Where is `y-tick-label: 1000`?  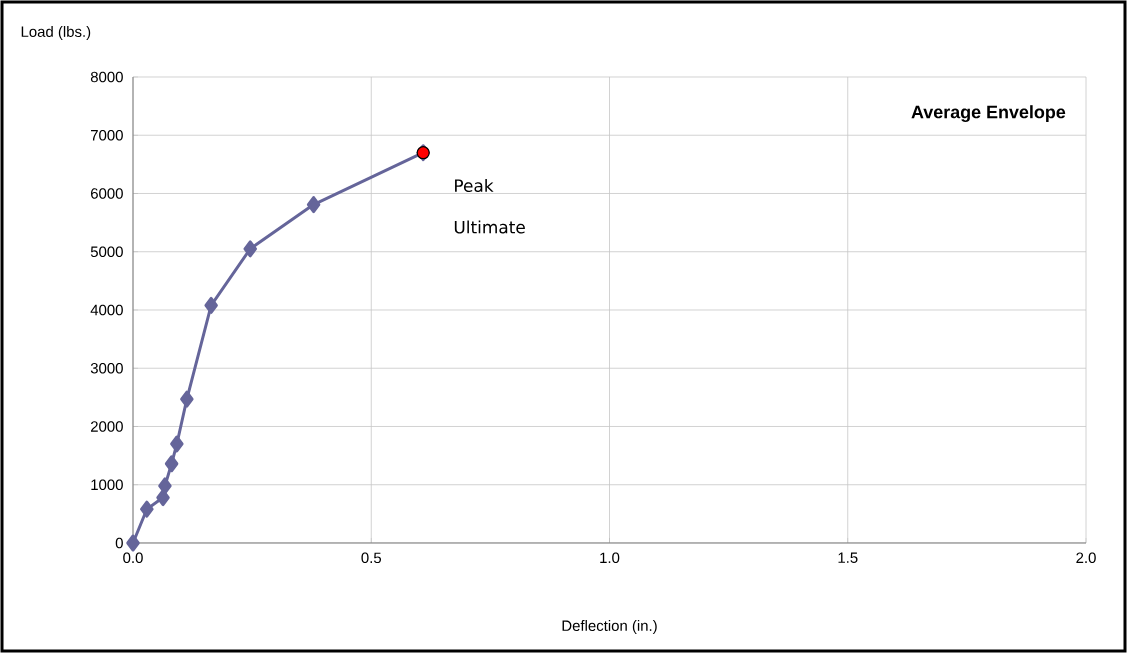
y-tick-label: 1000 is located at coordinates (107, 485).